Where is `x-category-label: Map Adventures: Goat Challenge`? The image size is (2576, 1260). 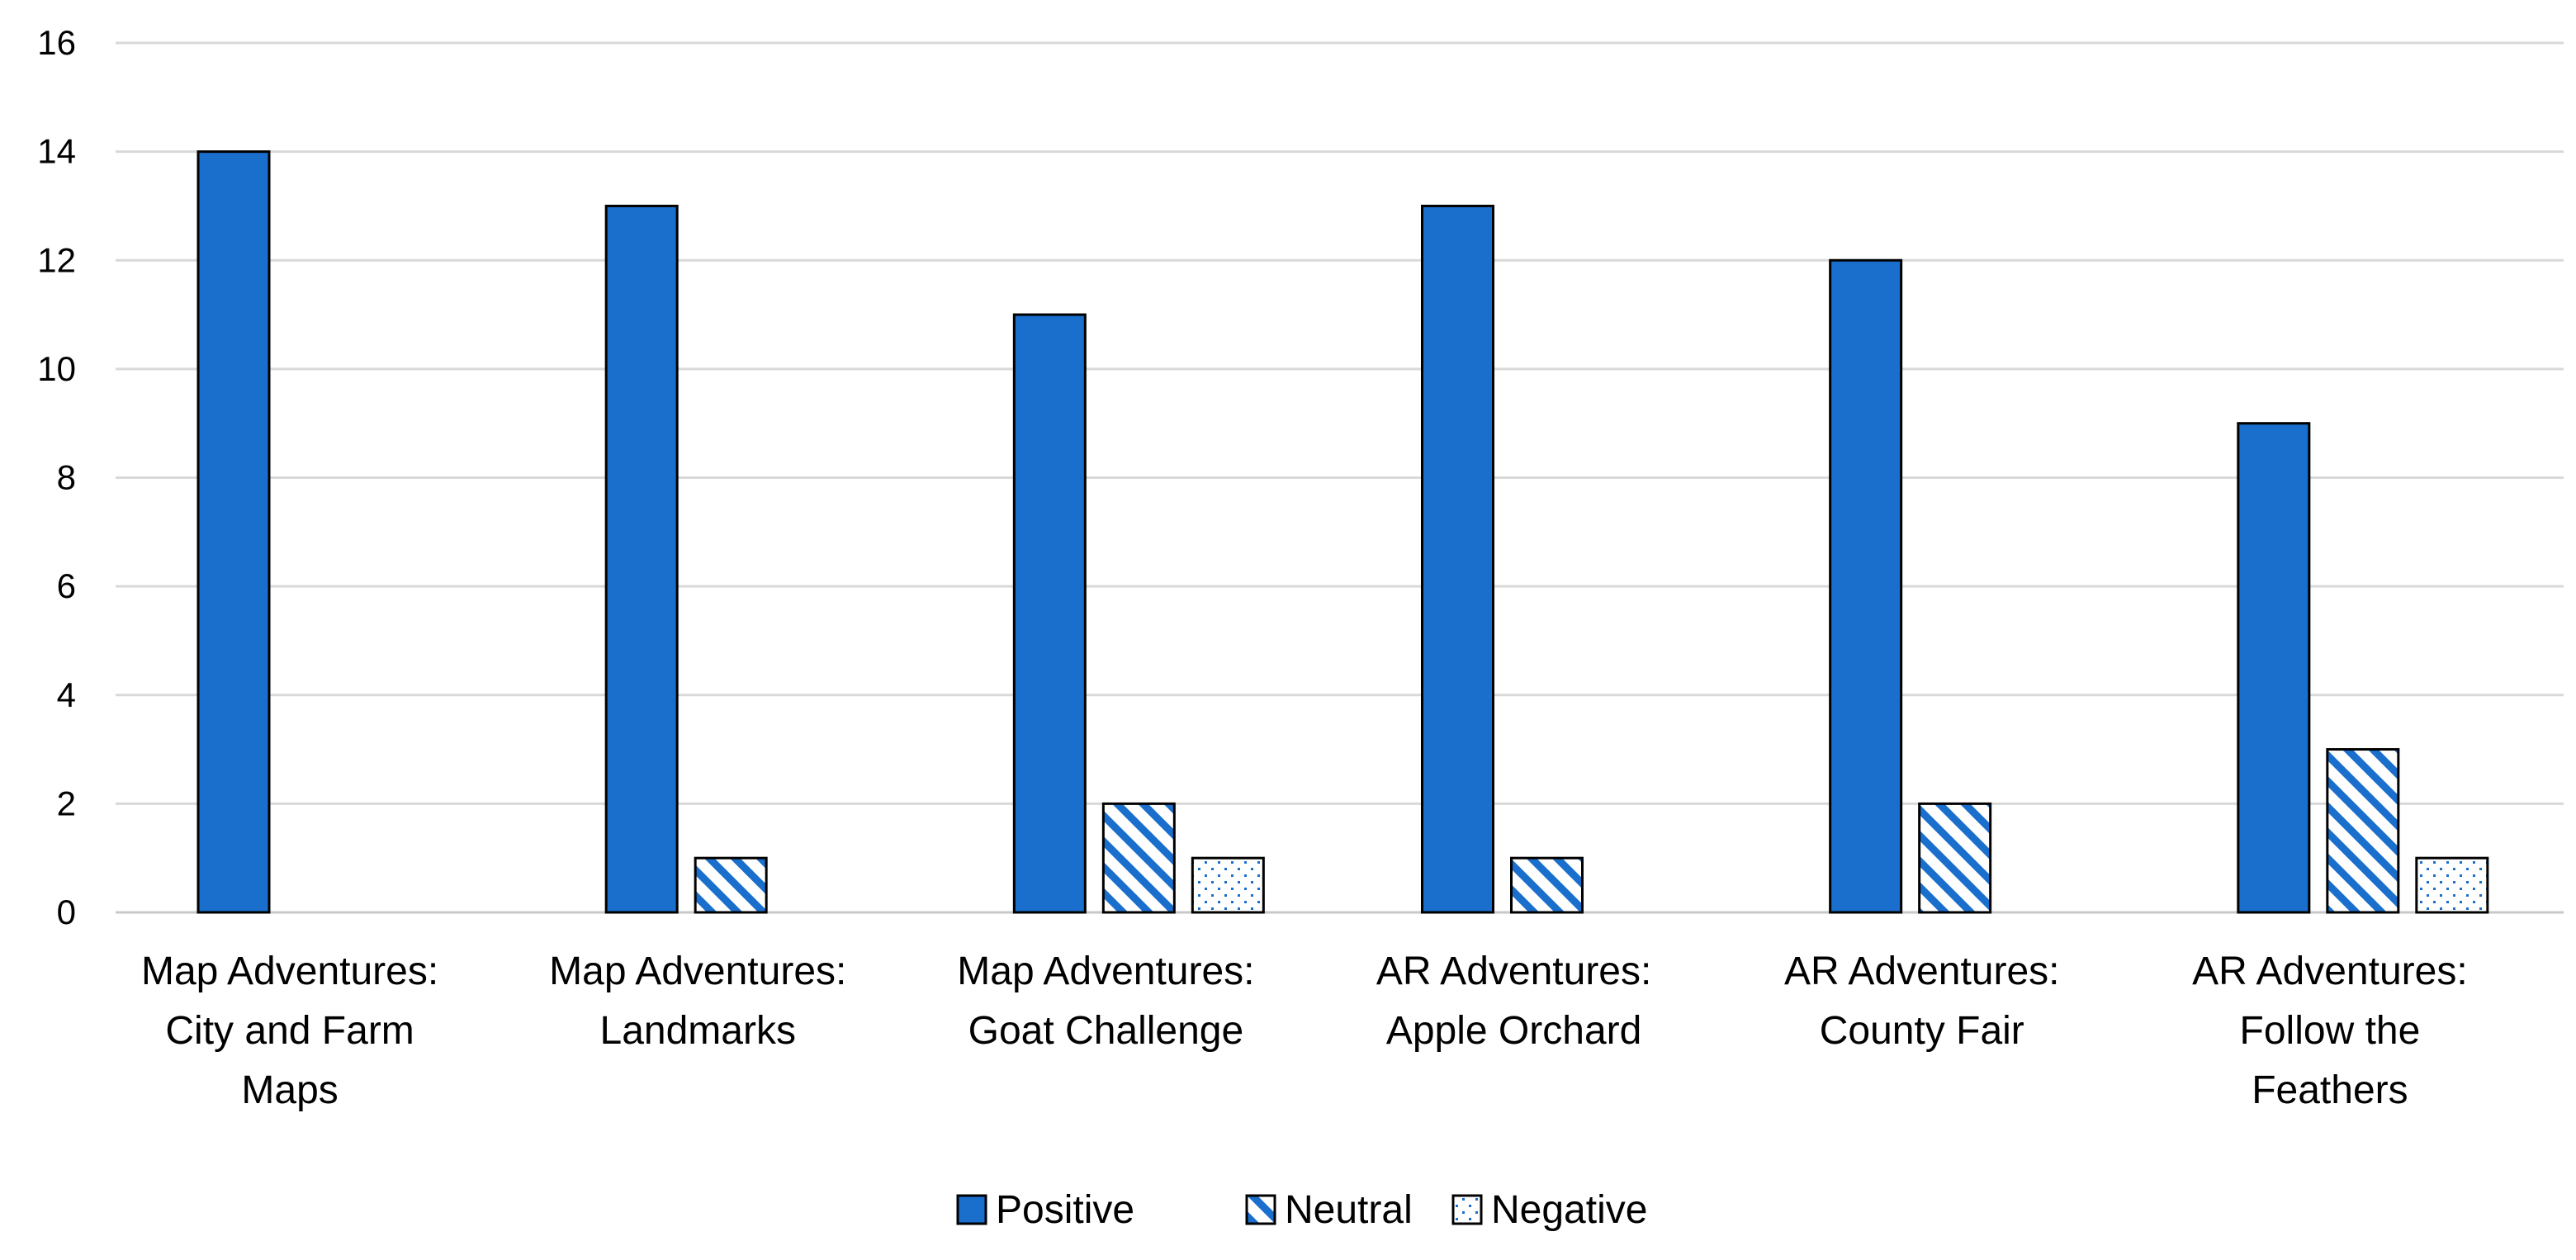 x-category-label: Map Adventures: Goat Challenge is located at coordinates (1105, 1001).